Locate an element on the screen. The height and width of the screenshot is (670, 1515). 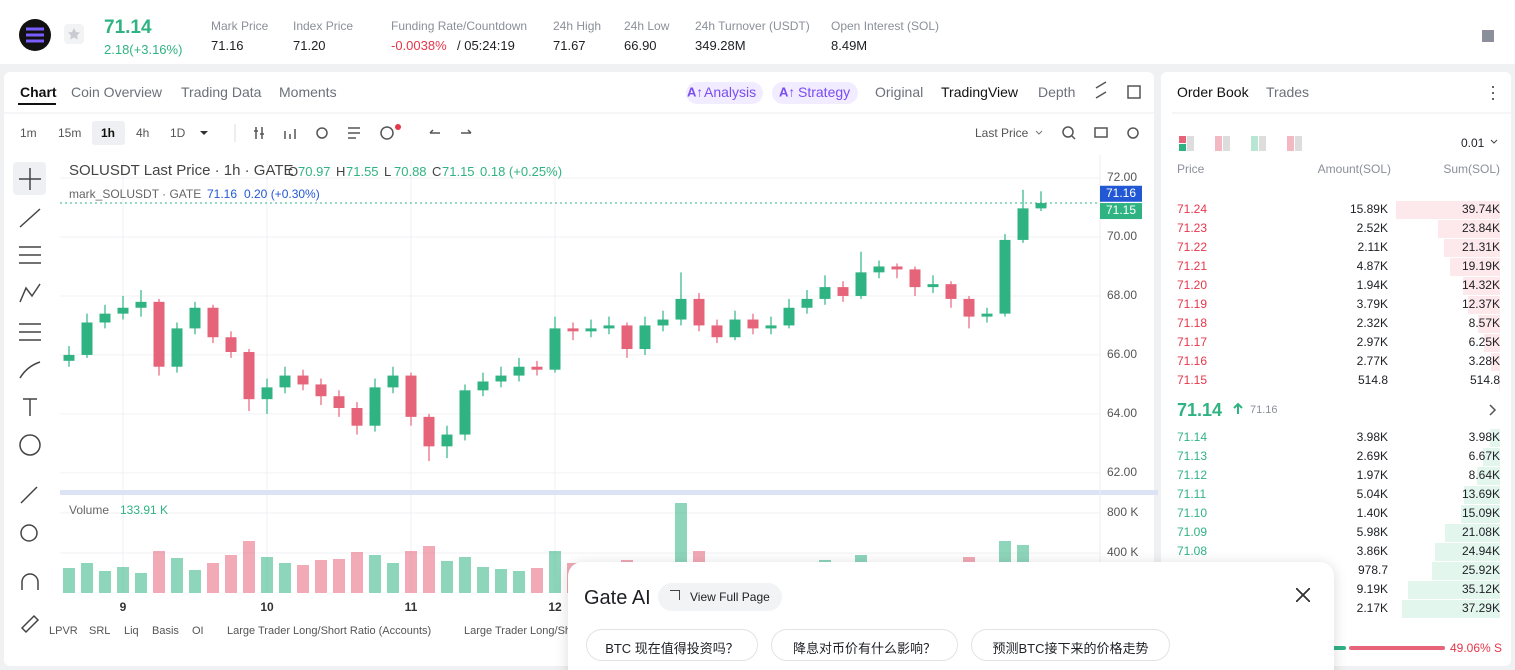
stat-value: 71.16 is located at coordinates (227, 45).